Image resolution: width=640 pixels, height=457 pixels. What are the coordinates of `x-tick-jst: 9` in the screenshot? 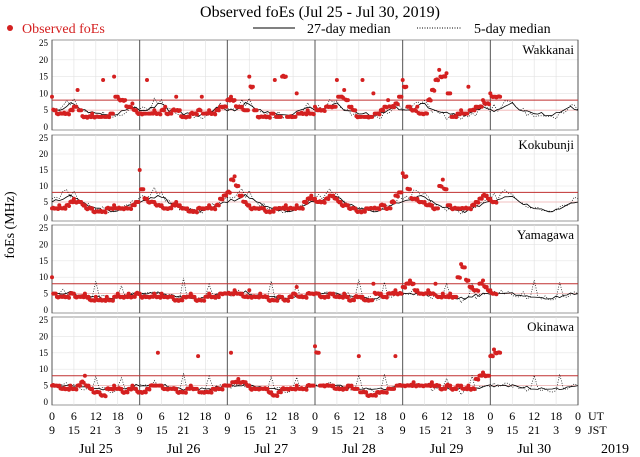 It's located at (578, 430).